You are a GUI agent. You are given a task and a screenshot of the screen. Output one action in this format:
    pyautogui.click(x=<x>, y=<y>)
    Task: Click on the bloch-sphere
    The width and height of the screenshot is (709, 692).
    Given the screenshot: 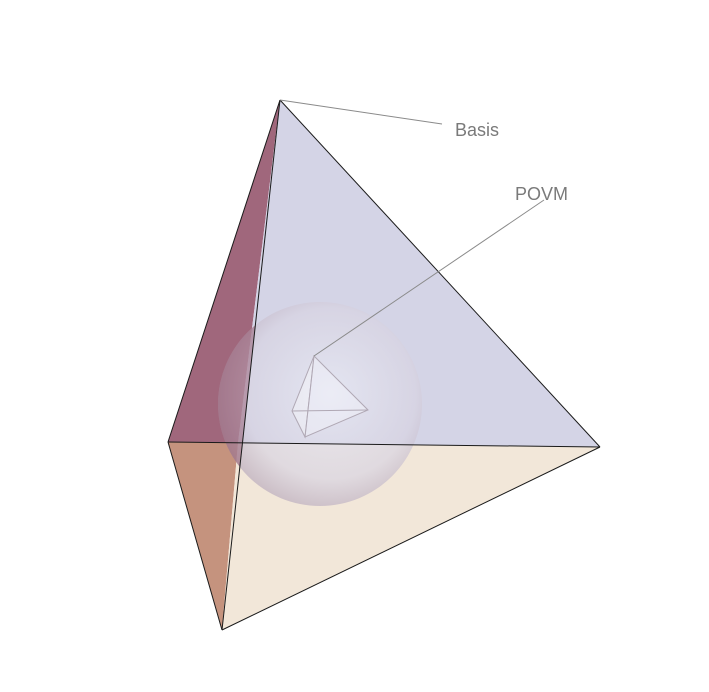 What is the action you would take?
    pyautogui.click(x=320, y=404)
    